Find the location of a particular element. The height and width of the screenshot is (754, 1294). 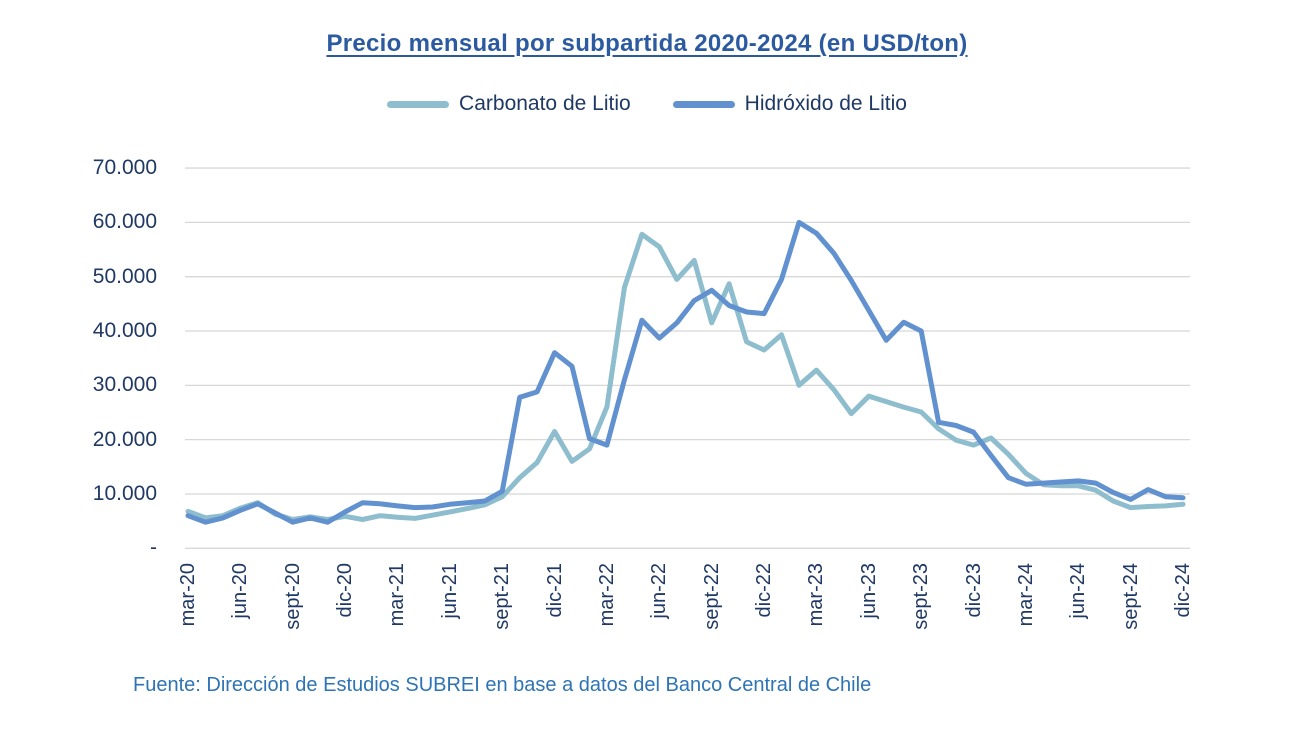

x-axis-label: sept-22 is located at coordinates (711, 596).